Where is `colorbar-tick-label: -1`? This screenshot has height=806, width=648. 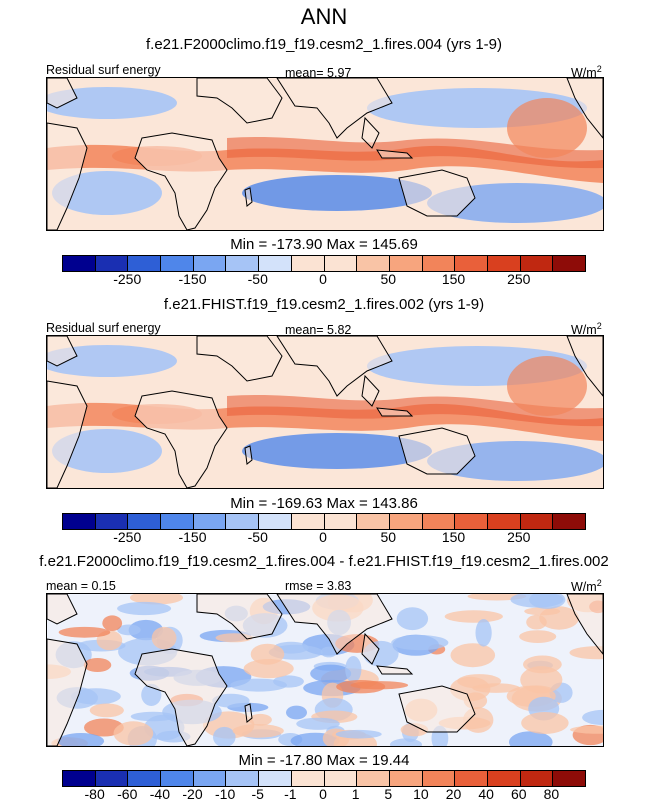 colorbar-tick-label: -1 is located at coordinates (290, 794).